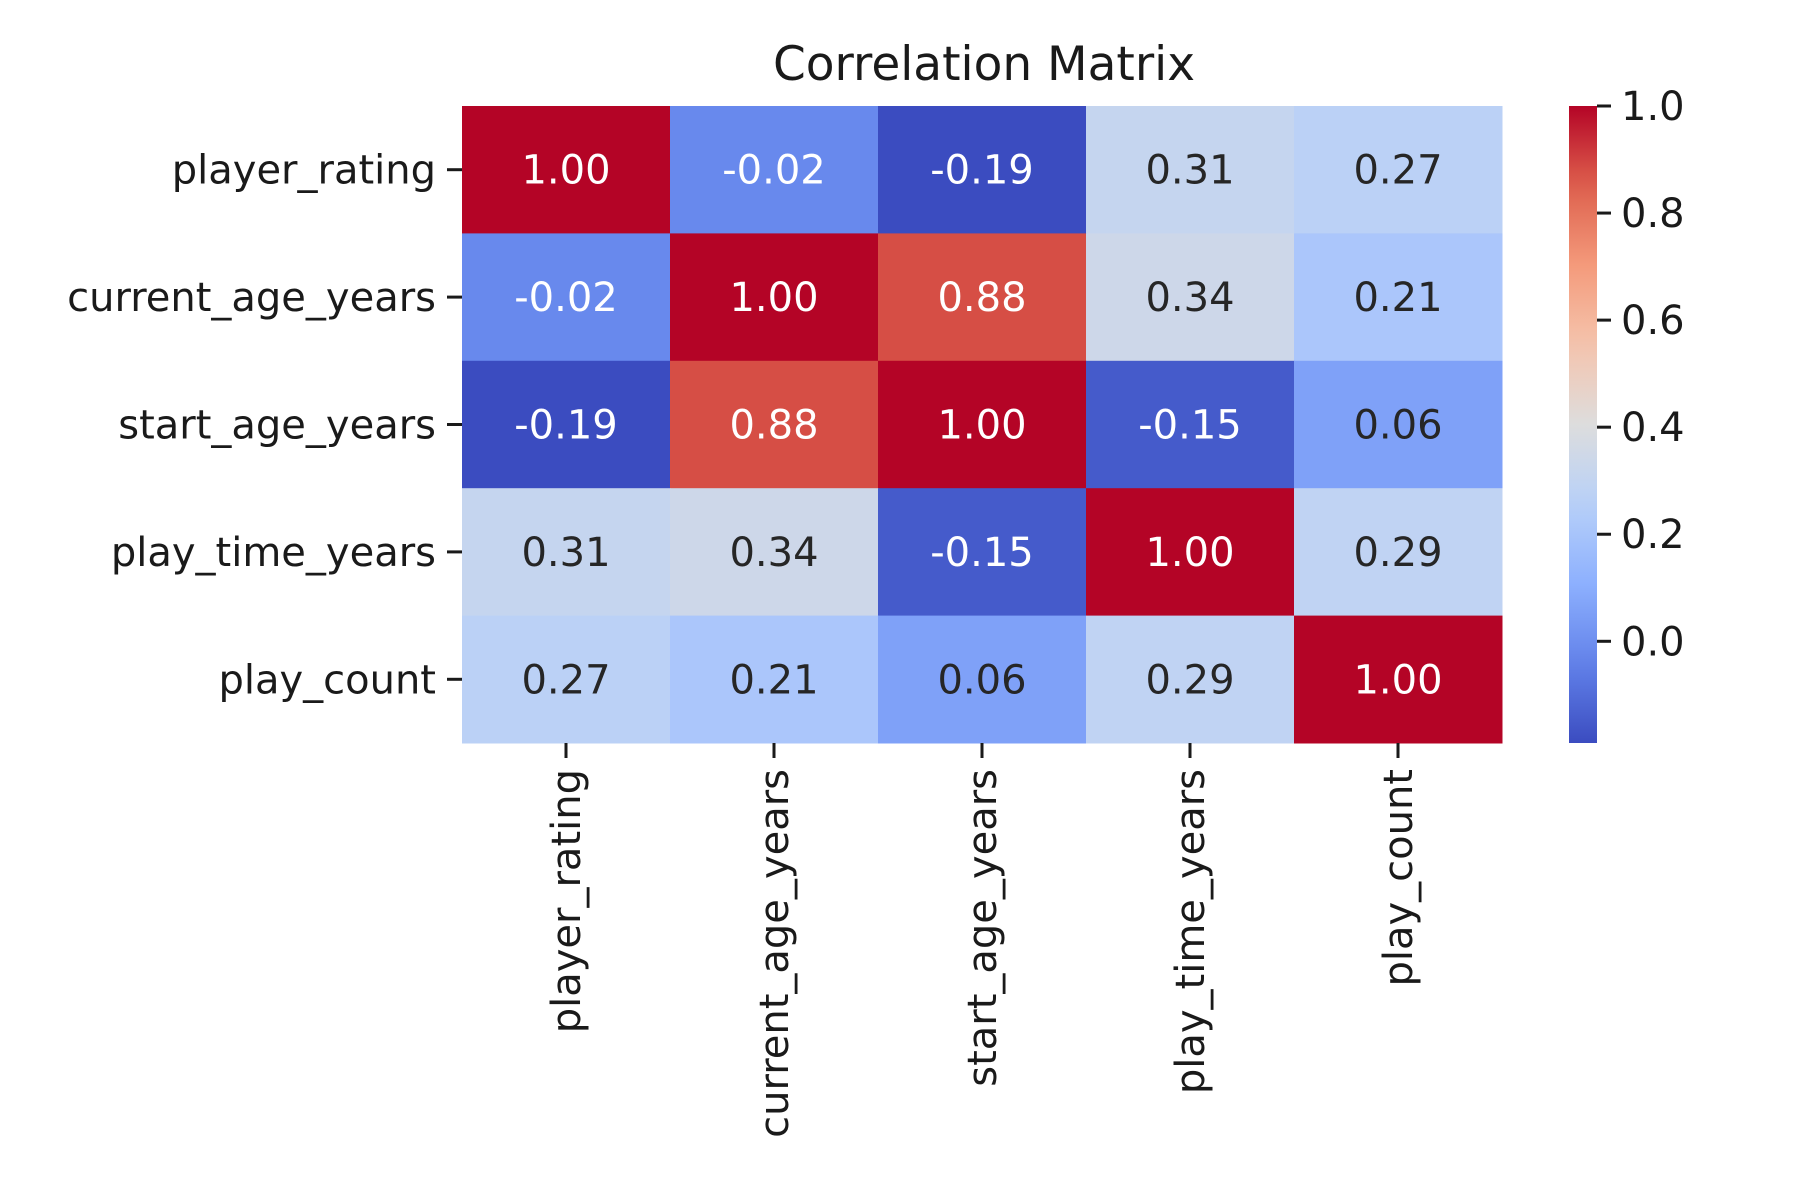 This screenshot has width=1800, height=1200. I want to click on colorbar-gradient, so click(1583, 424).